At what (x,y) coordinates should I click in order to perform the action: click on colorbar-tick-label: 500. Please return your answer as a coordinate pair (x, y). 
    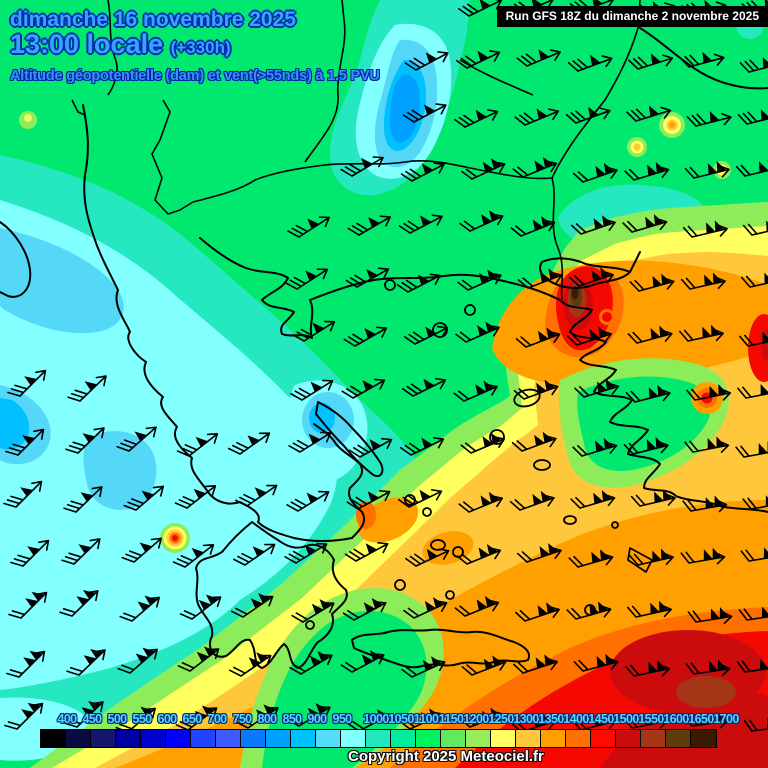
    Looking at the image, I should click on (117, 719).